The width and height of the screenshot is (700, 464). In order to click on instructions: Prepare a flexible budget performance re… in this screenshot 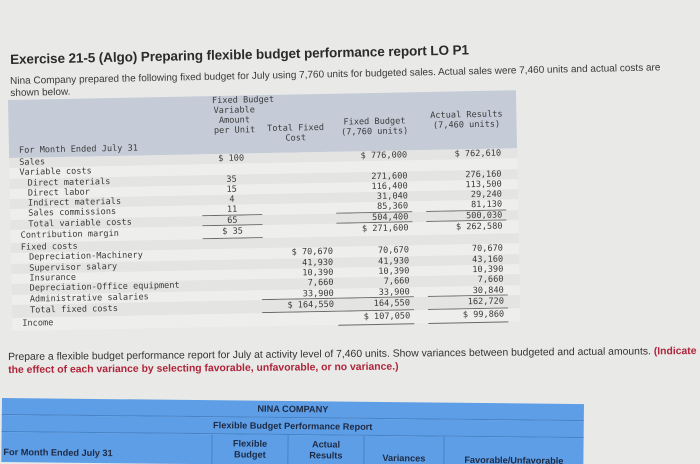, I will do `click(353, 361)`.